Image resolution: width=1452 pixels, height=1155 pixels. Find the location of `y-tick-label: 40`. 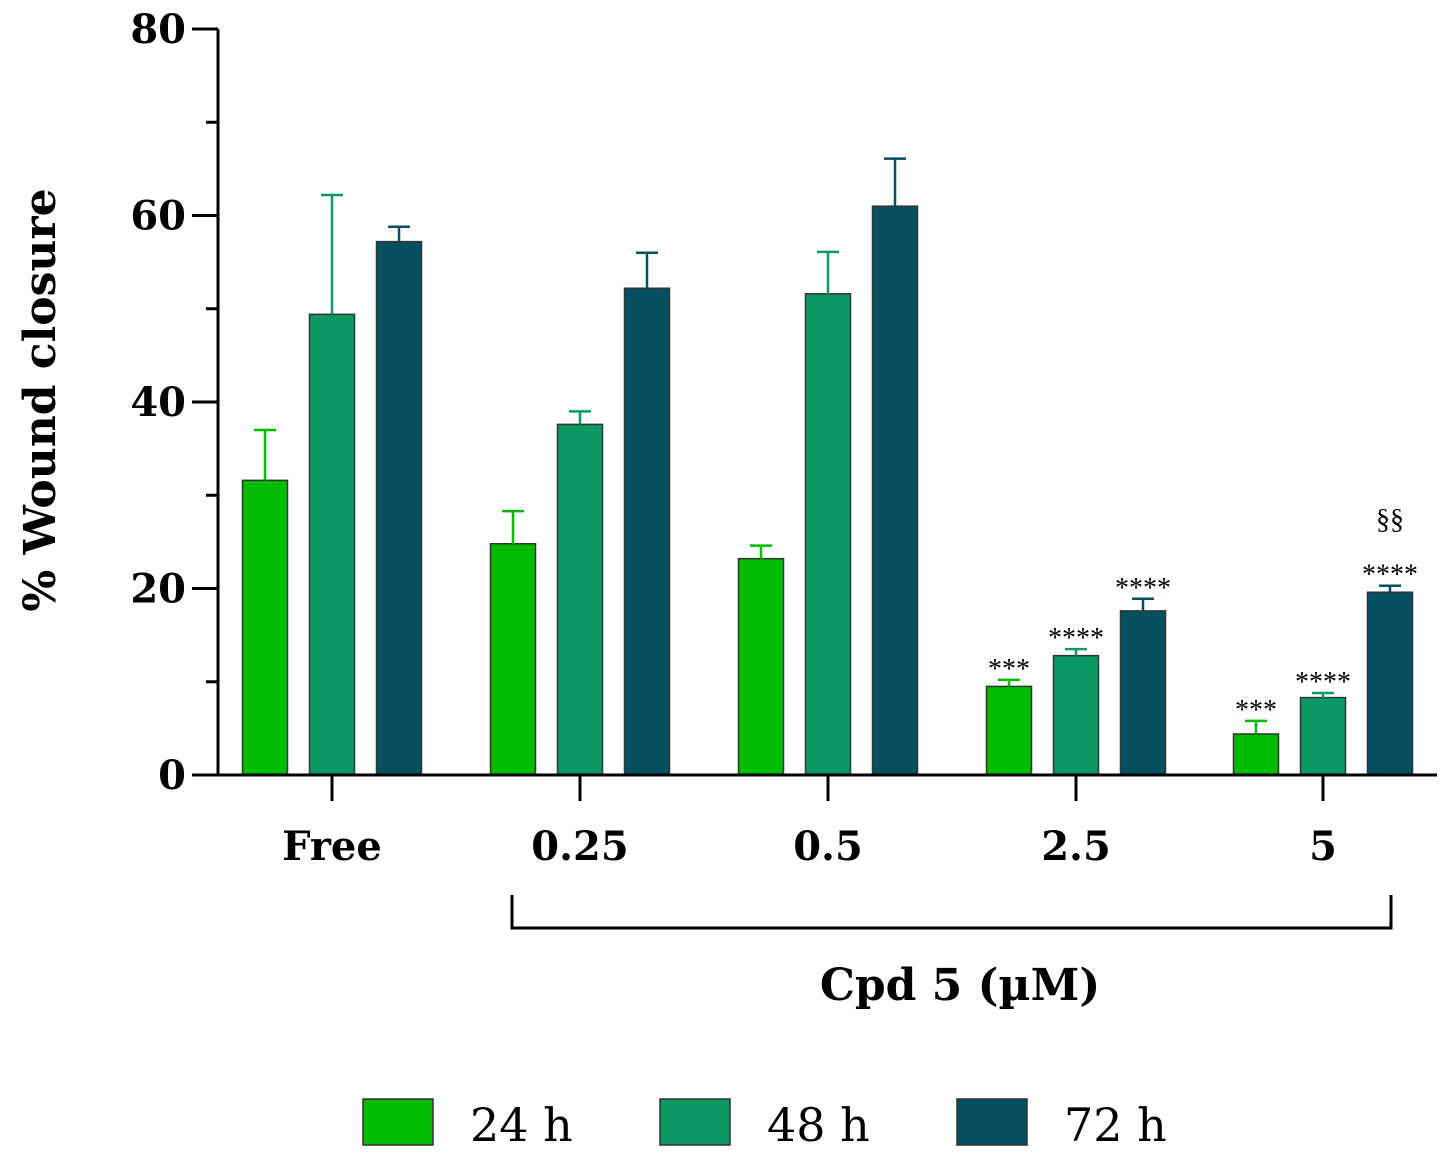

y-tick-label: 40 is located at coordinates (158, 402).